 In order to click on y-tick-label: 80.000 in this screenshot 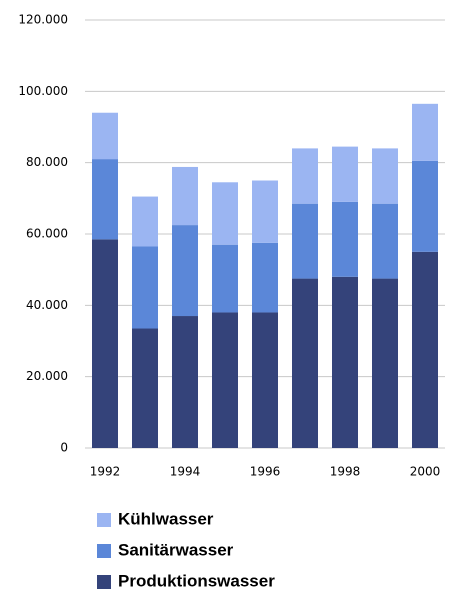, I will do `click(47, 162)`.